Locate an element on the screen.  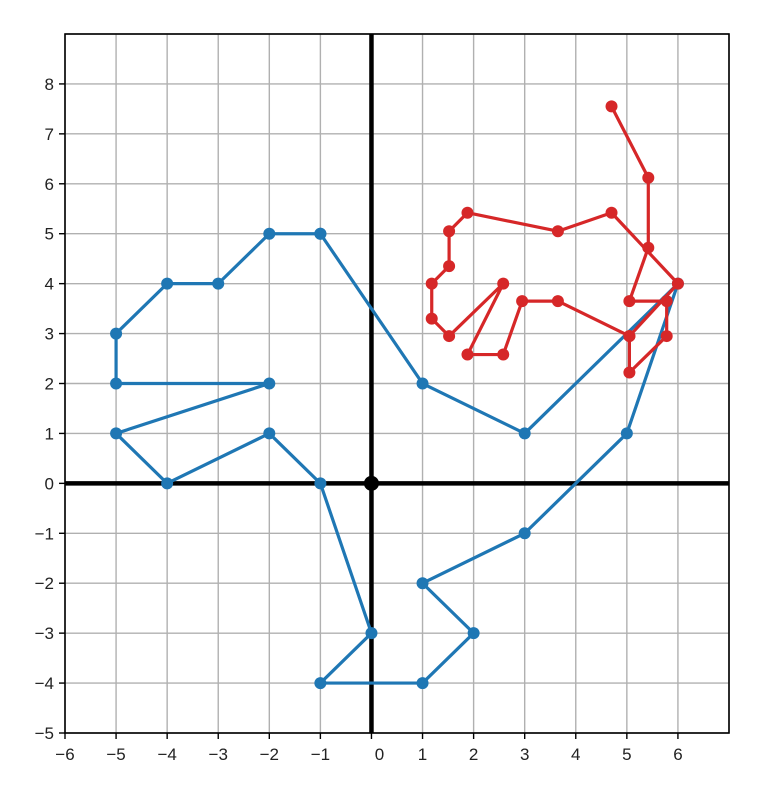
x-tick-label: 1 is located at coordinates (422, 754).